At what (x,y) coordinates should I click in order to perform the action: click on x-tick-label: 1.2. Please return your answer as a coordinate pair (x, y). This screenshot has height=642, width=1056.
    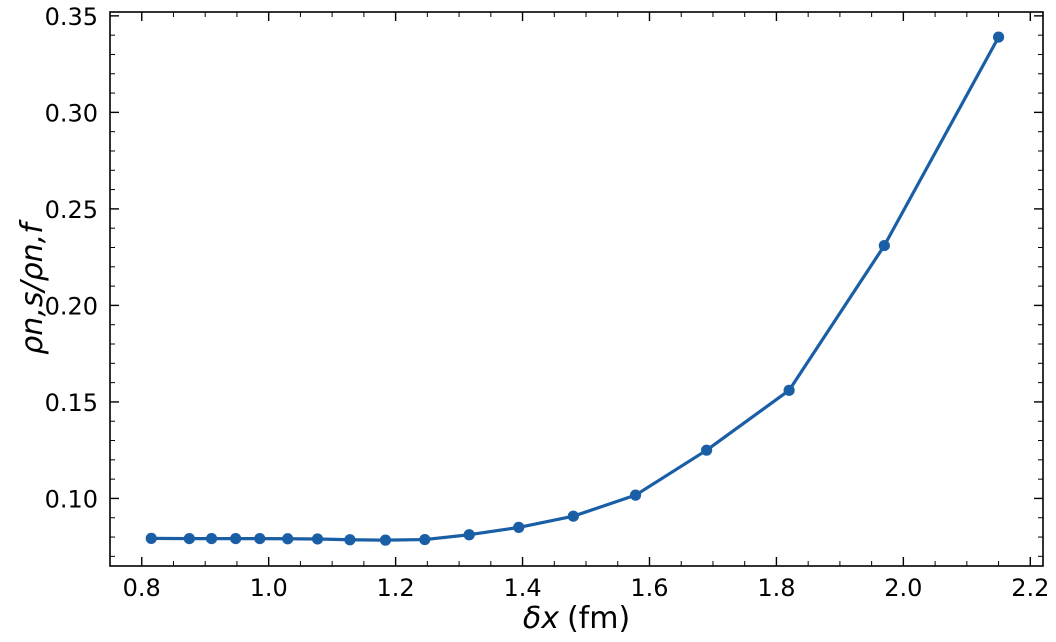
    Looking at the image, I should click on (396, 588).